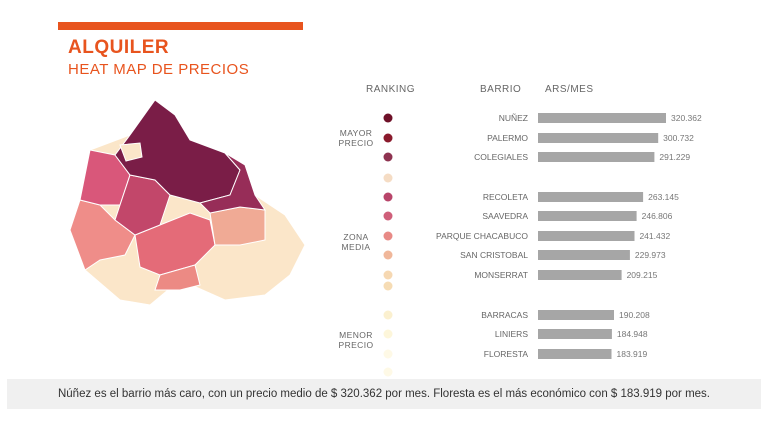 The height and width of the screenshot is (432, 768). What do you see at coordinates (569, 89) in the screenshot?
I see `unit-header: ARS/MES` at bounding box center [569, 89].